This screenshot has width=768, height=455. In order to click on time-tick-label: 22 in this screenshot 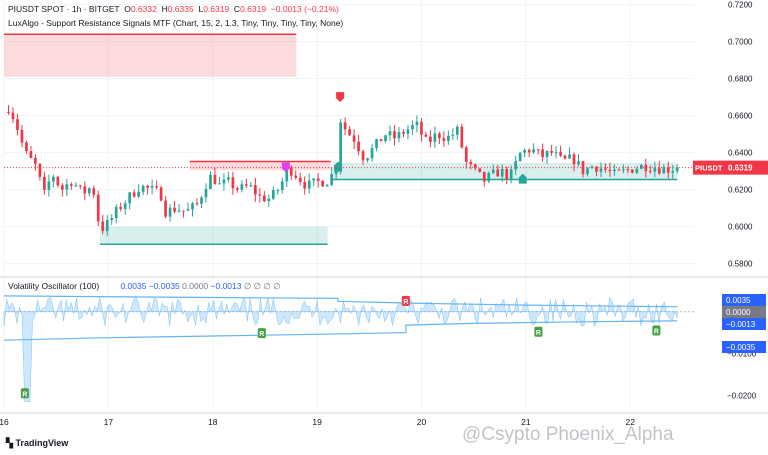, I will do `click(631, 422)`.